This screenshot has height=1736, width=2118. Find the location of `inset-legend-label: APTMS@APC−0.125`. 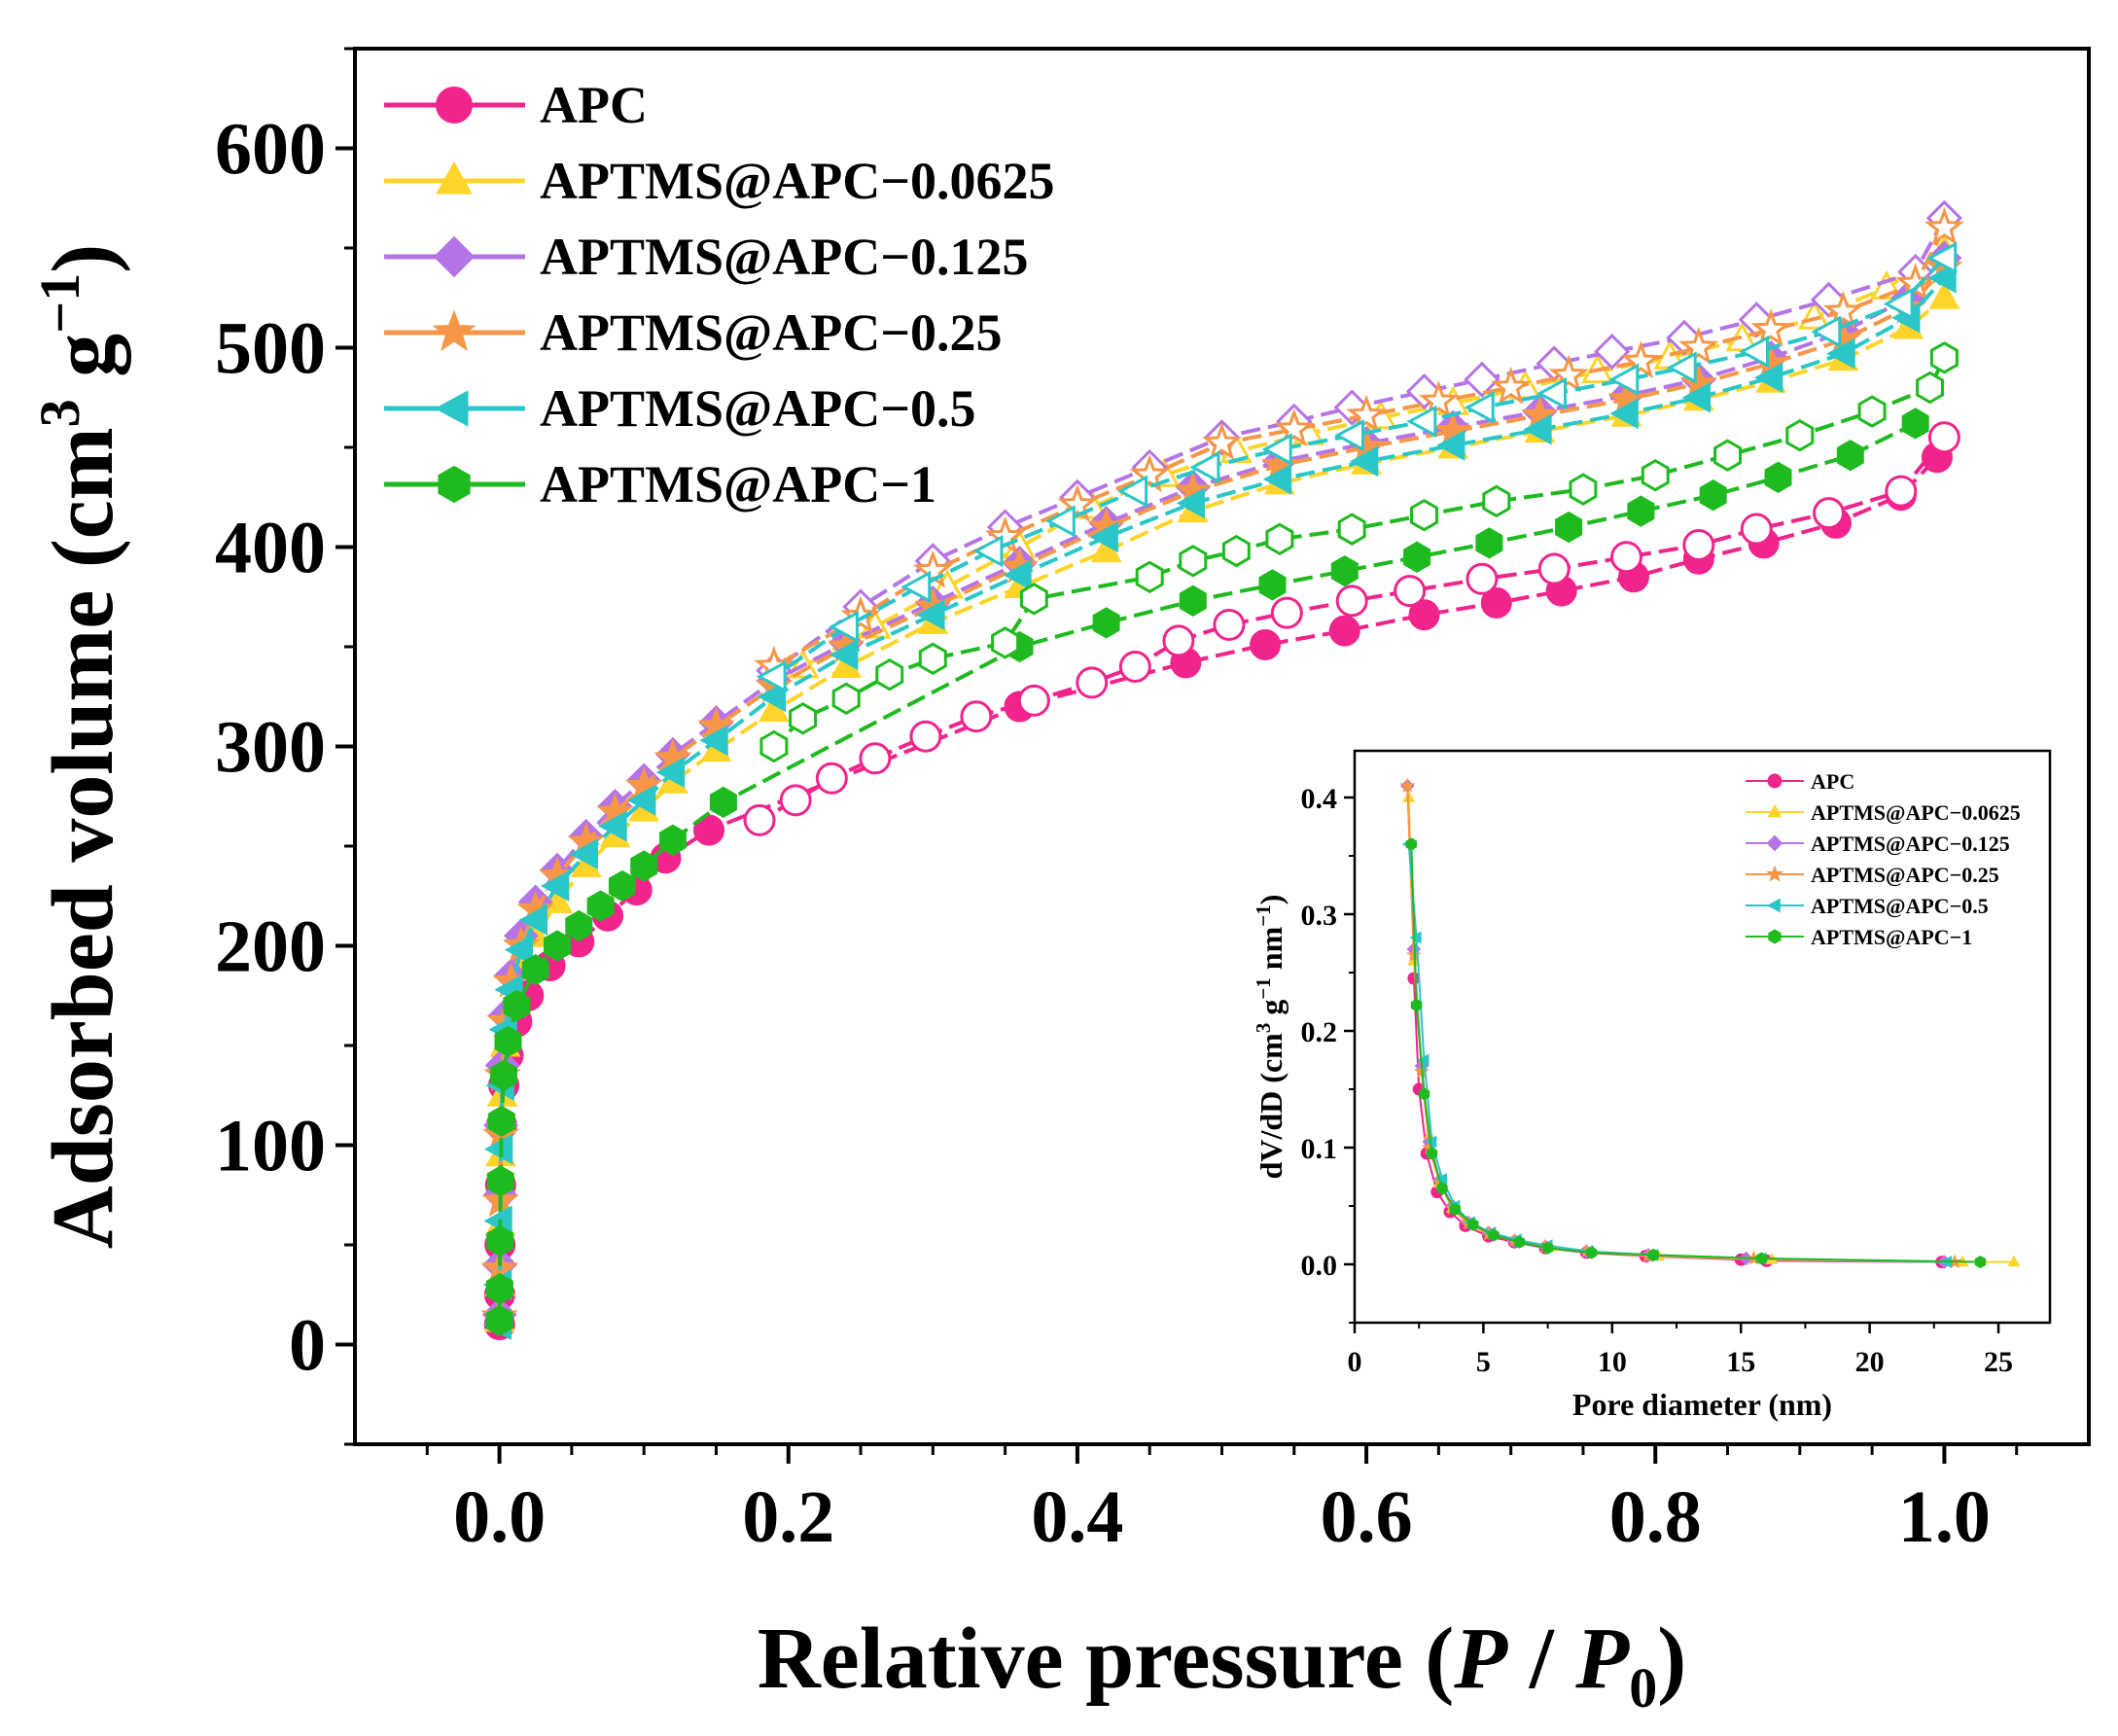

inset-legend-label: APTMS@APC−0.125 is located at coordinates (1911, 844).